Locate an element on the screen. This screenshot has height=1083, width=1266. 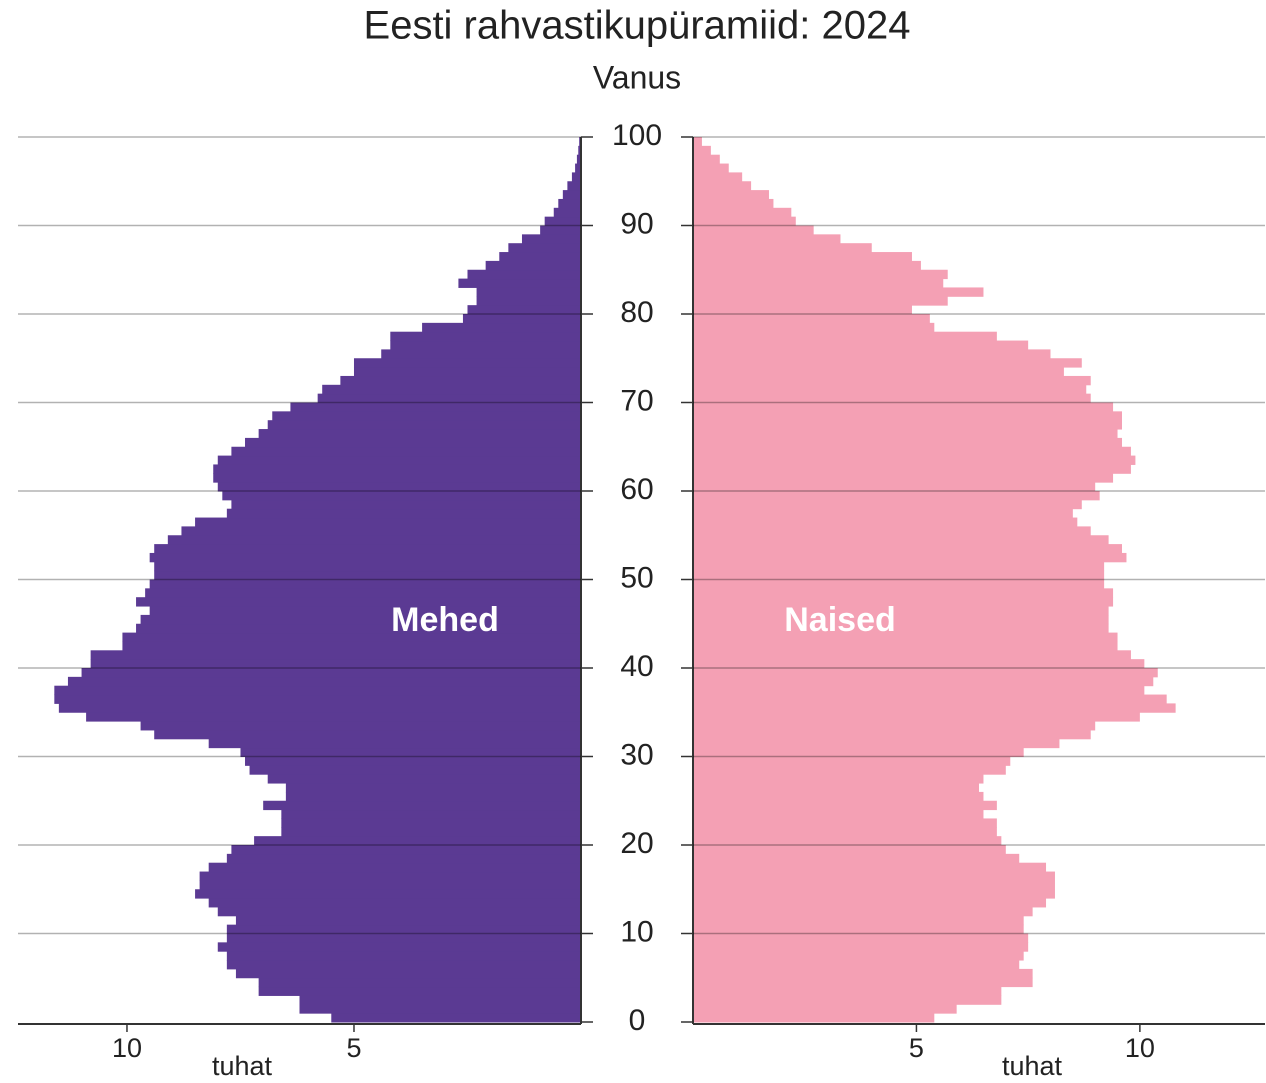
y-tick-label: 50 is located at coordinates (636, 577).